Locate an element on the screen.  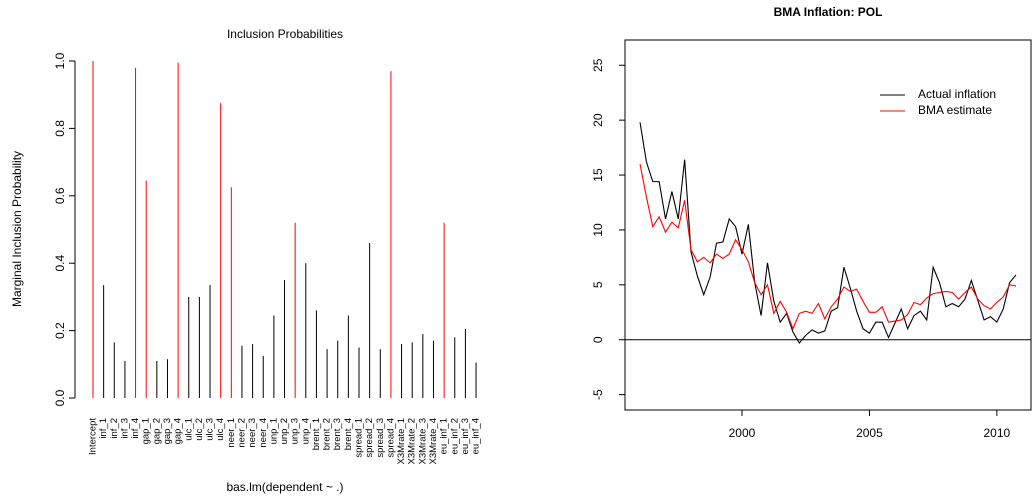
x-tick-label: inf_2 is located at coordinates (114, 428).